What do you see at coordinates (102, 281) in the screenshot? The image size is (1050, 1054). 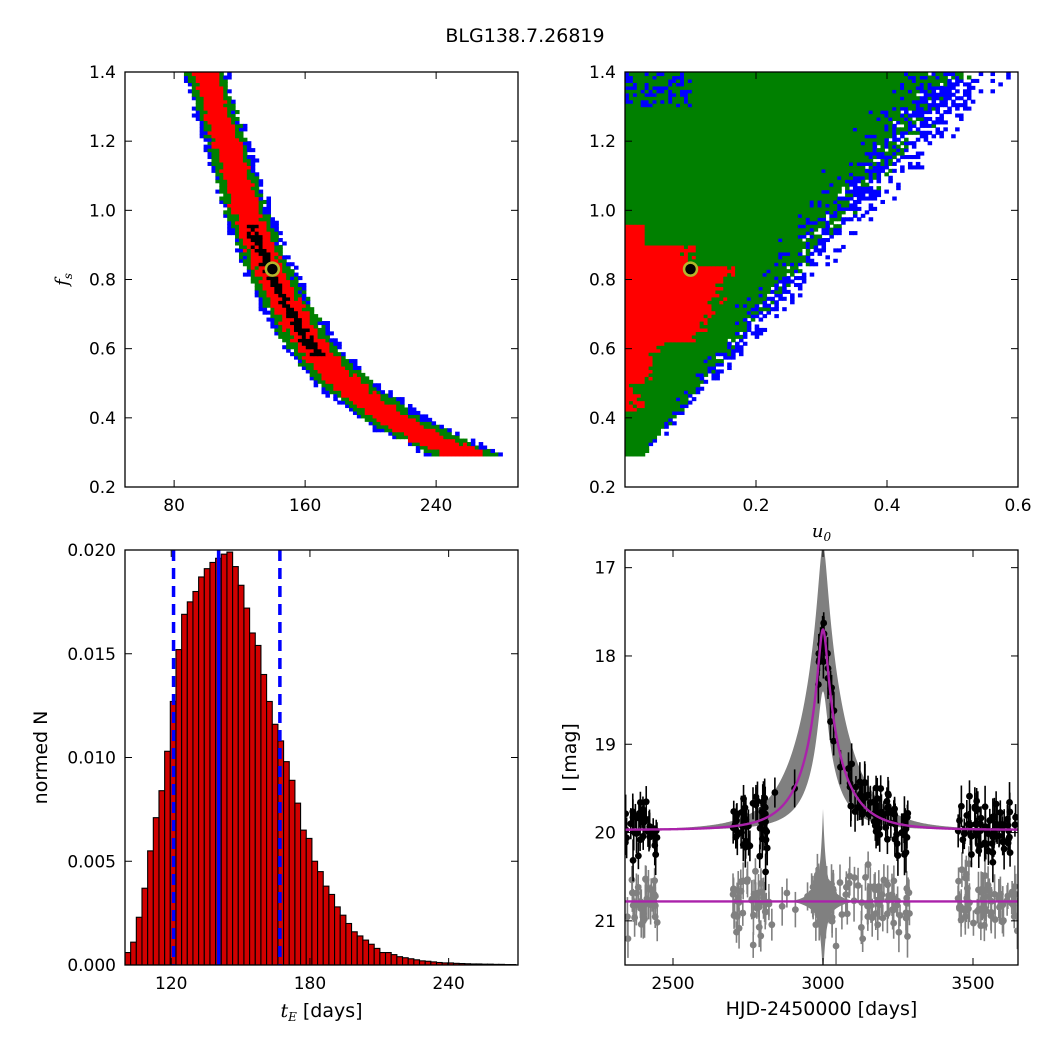 I see `y-tick-label: 0.8` at bounding box center [102, 281].